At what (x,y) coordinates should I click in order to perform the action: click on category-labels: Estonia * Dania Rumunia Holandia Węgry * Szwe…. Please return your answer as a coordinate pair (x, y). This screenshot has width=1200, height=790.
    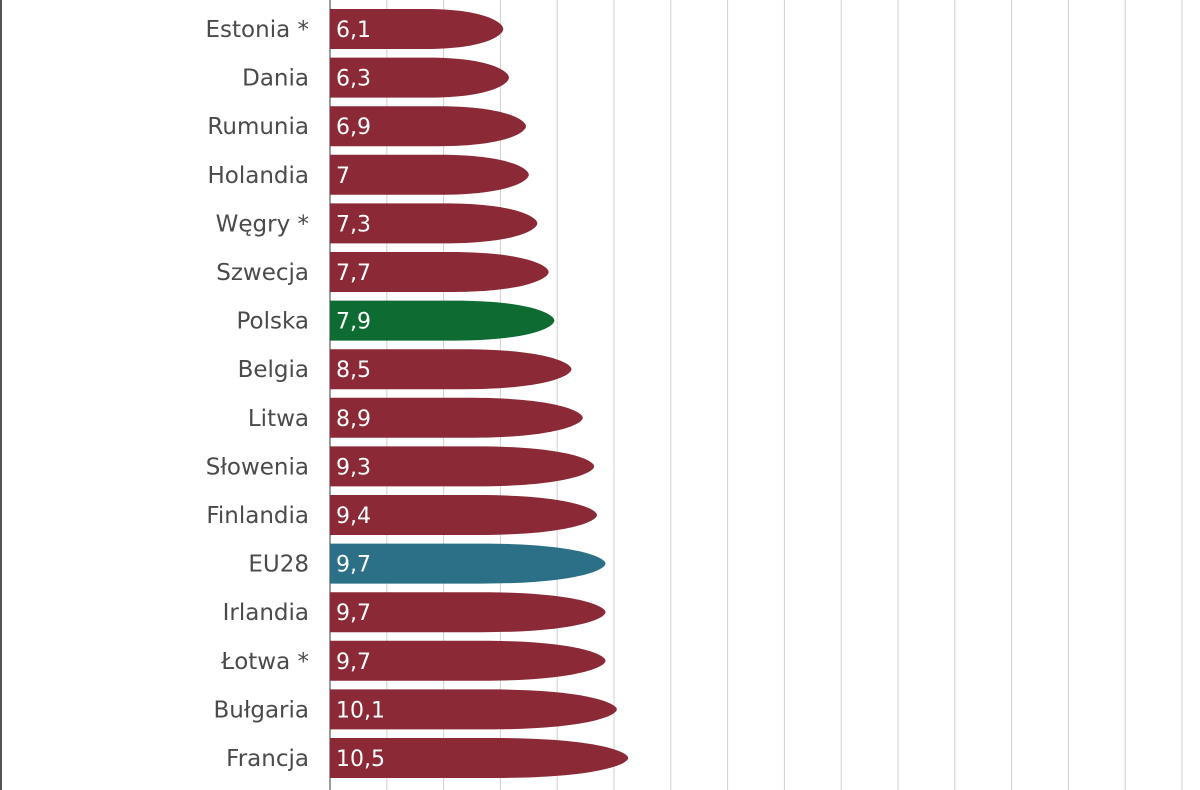
    Looking at the image, I should click on (257, 394).